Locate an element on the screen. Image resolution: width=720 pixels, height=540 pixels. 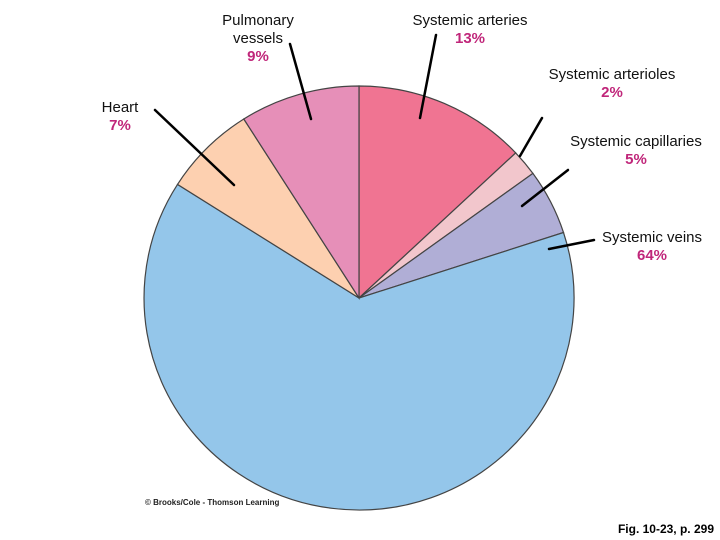
label-systemic-capillaries: Systemic capillaries 5% is located at coordinates (636, 151).